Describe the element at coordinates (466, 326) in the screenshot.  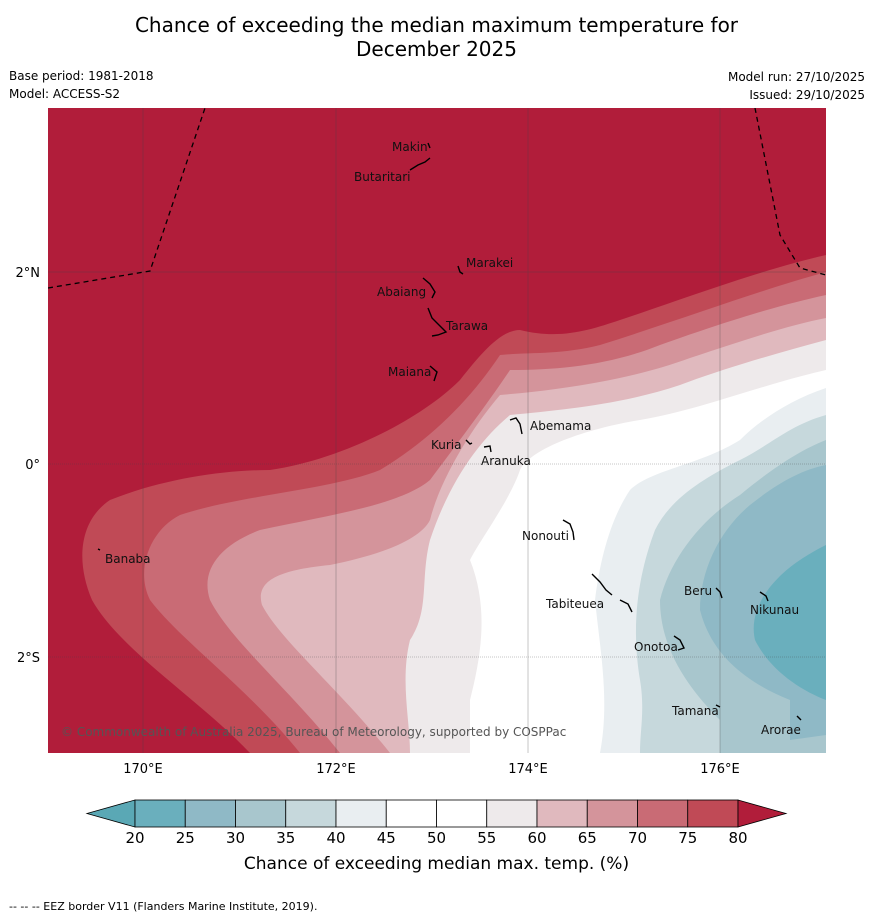
I see `label-tarawa: Tarawa` at that location.